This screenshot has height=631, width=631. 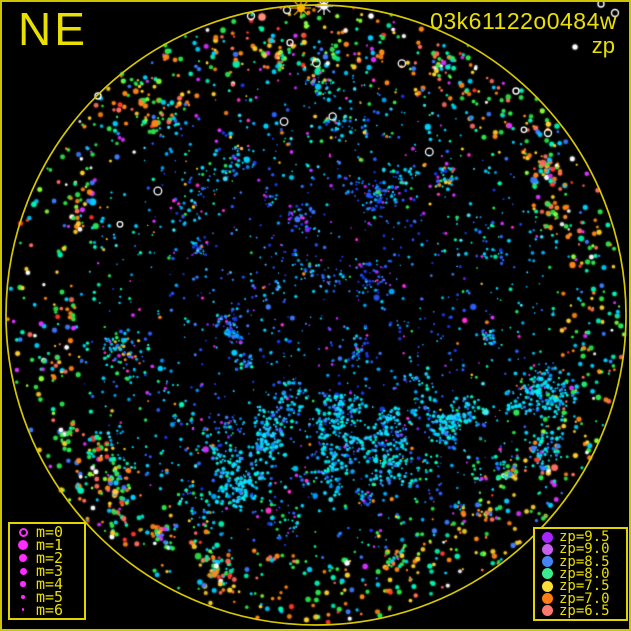 I want to click on zeropoint-legend-label: zp=9.0, so click(x=584, y=549).